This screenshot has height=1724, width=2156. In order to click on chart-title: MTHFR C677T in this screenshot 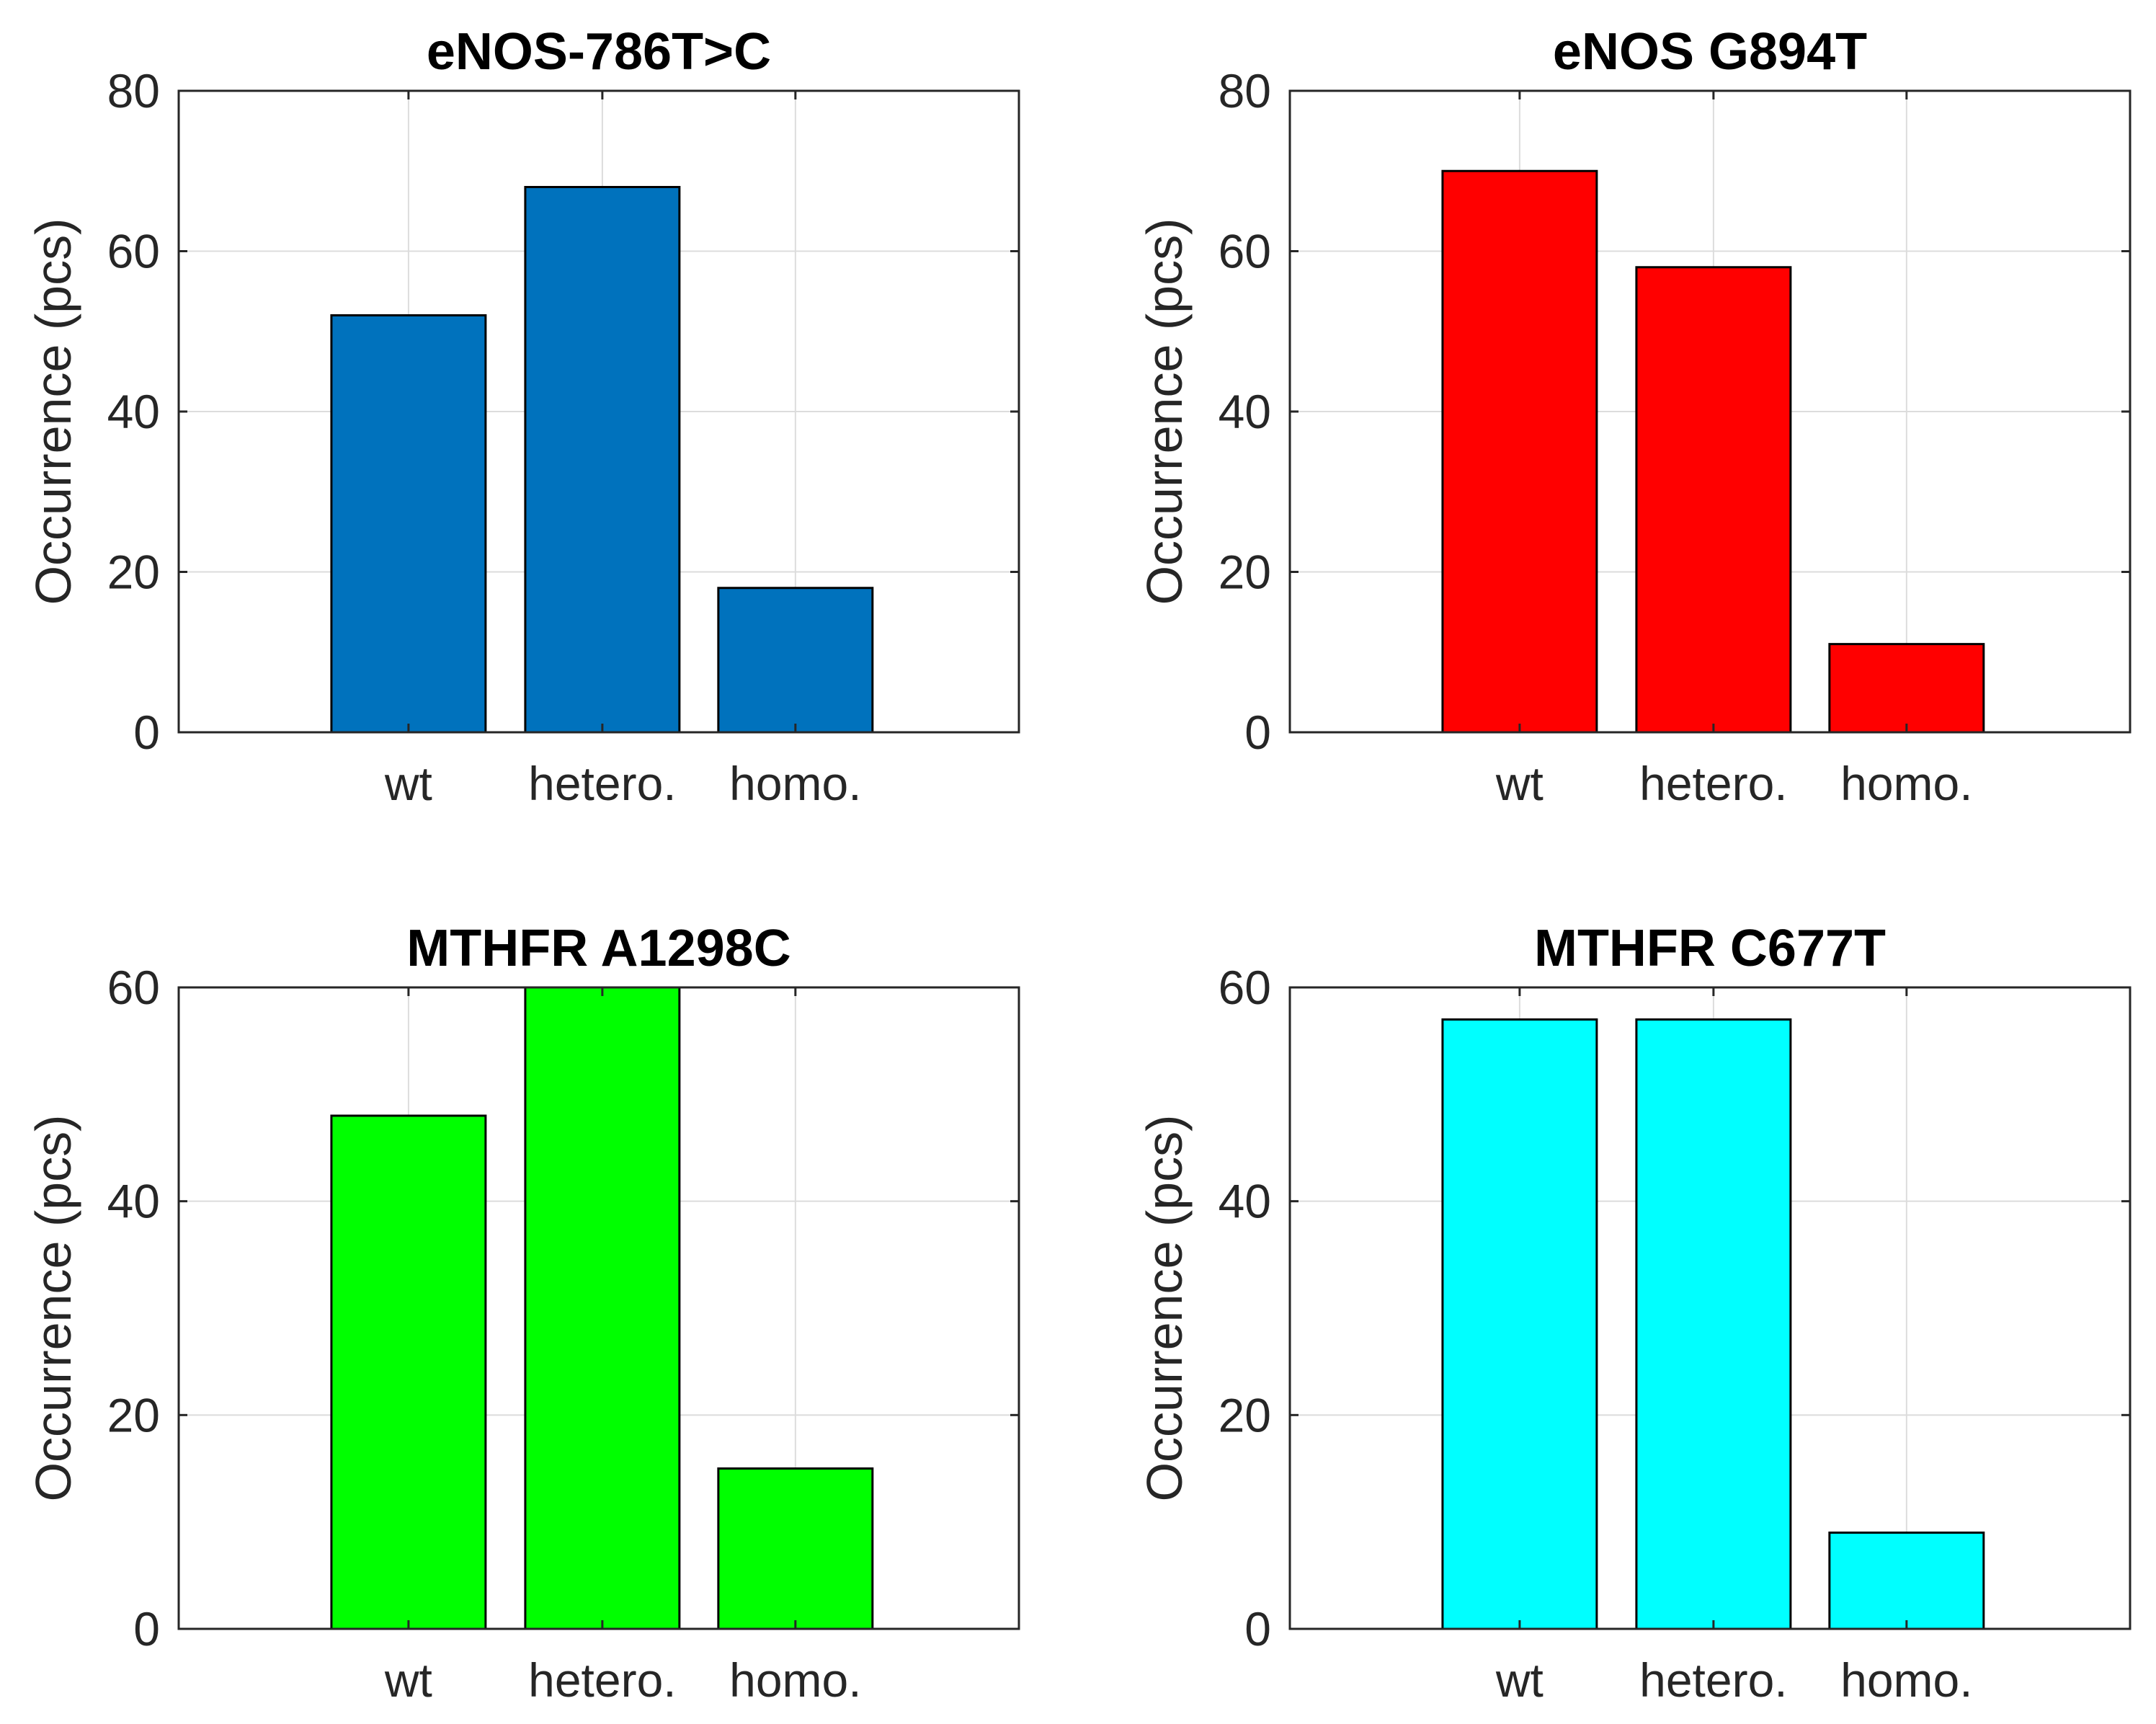, I will do `click(1710, 948)`.